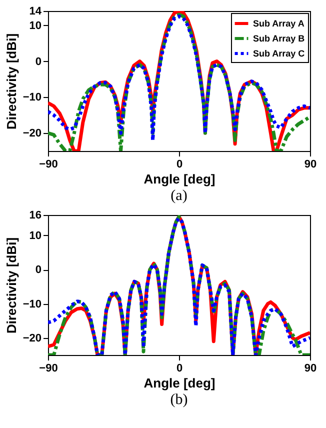 The image size is (326, 428). Describe the element at coordinates (179, 196) in the screenshot. I see `text: (a)` at that location.